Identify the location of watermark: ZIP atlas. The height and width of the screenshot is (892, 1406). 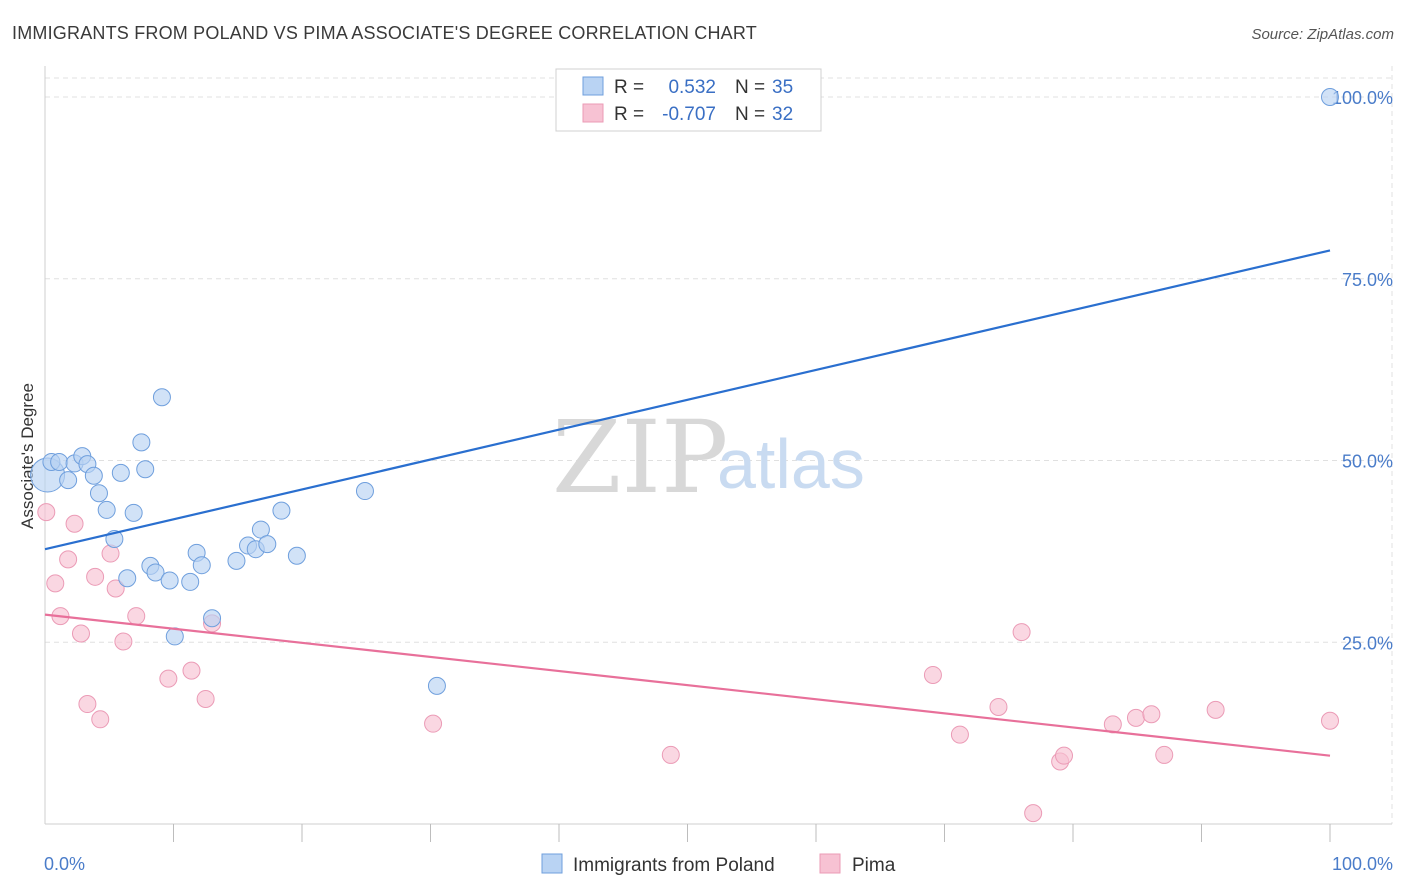
(708, 457).